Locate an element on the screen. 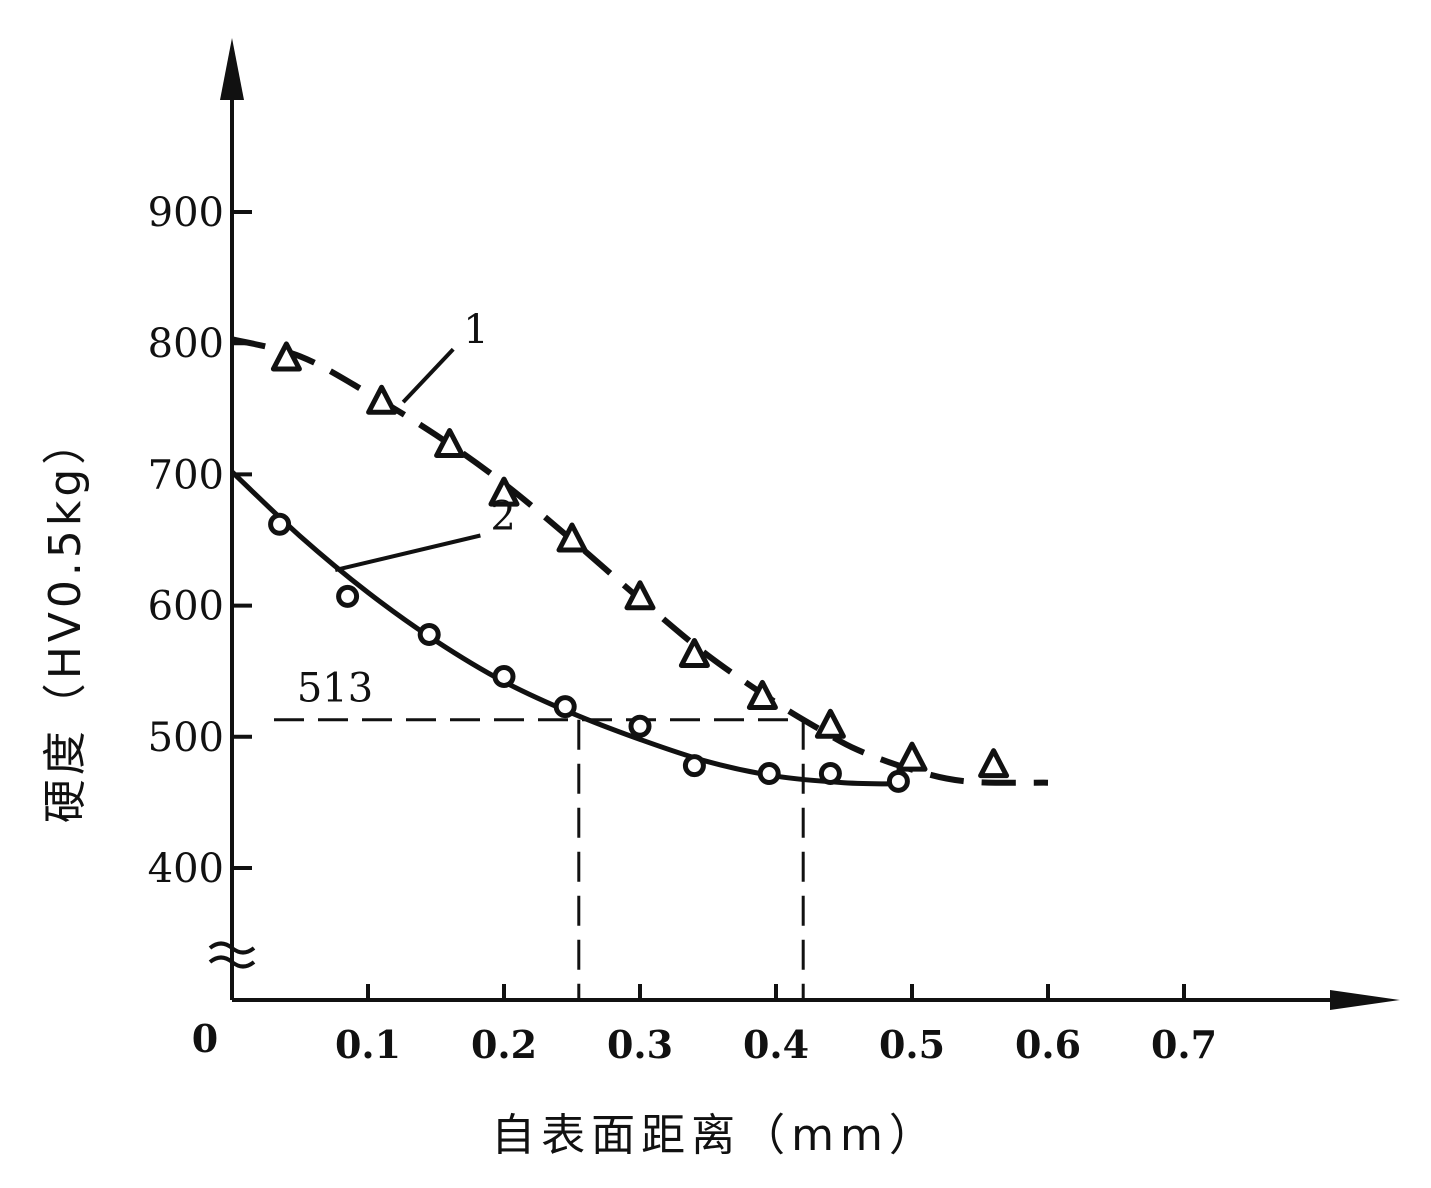  series-label-1: 1 is located at coordinates (475, 330).